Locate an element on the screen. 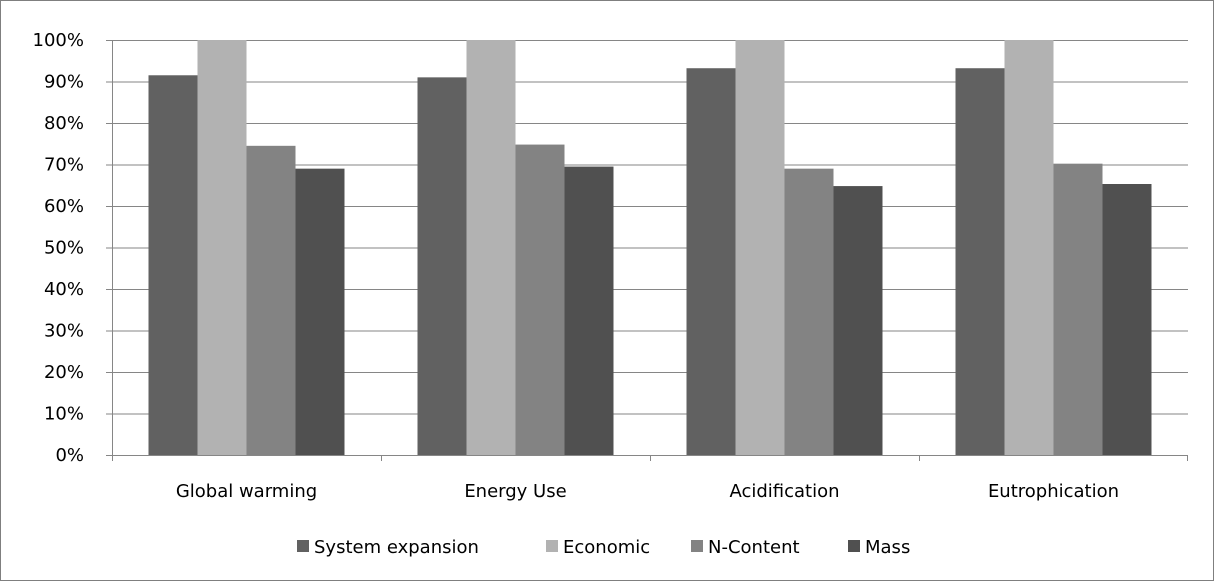  y-tick-label: 30% is located at coordinates (64, 331).